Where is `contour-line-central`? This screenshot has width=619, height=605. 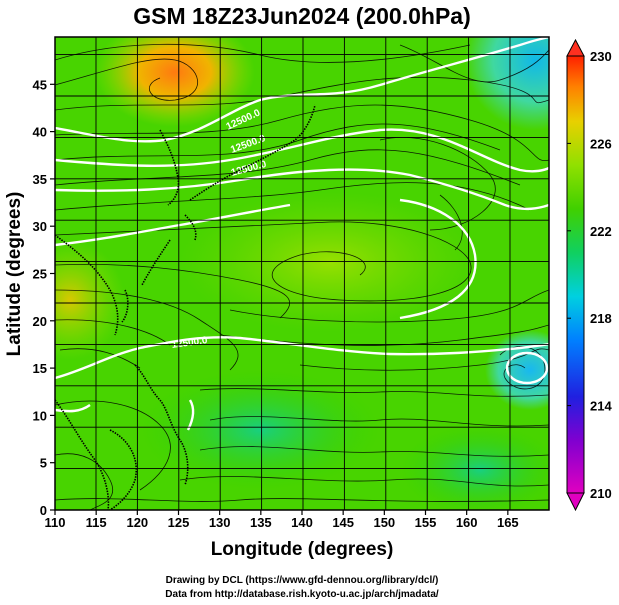
contour-line-central is located at coordinates (190, 415).